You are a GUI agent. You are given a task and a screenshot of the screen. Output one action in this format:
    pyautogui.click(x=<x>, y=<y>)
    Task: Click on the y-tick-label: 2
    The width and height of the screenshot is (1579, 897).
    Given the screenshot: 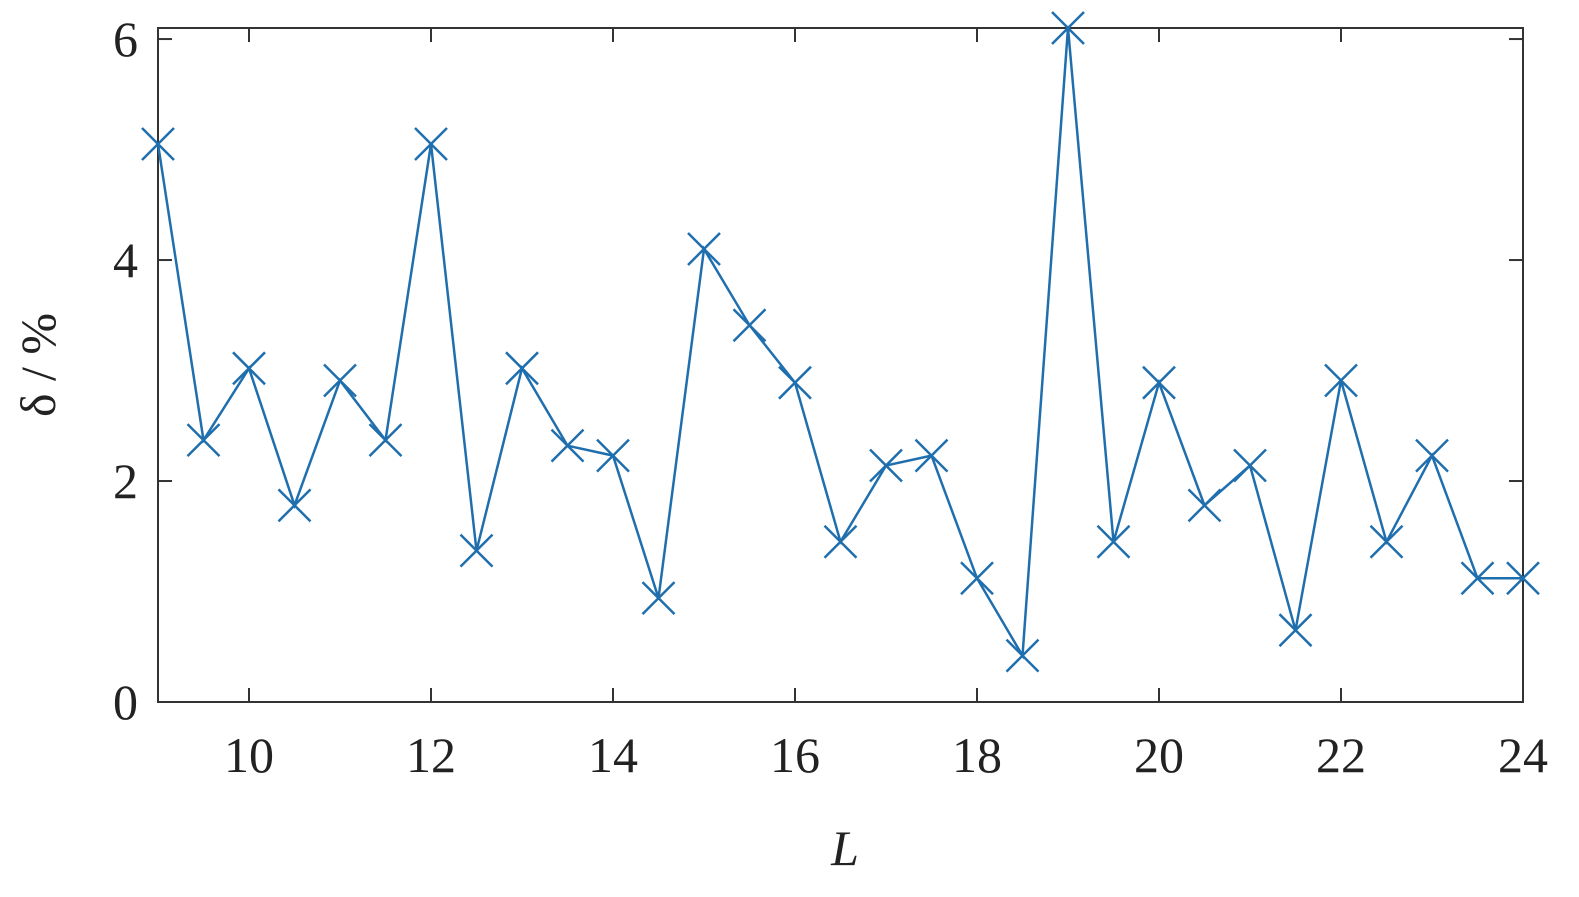 What is the action you would take?
    pyautogui.click(x=125, y=481)
    